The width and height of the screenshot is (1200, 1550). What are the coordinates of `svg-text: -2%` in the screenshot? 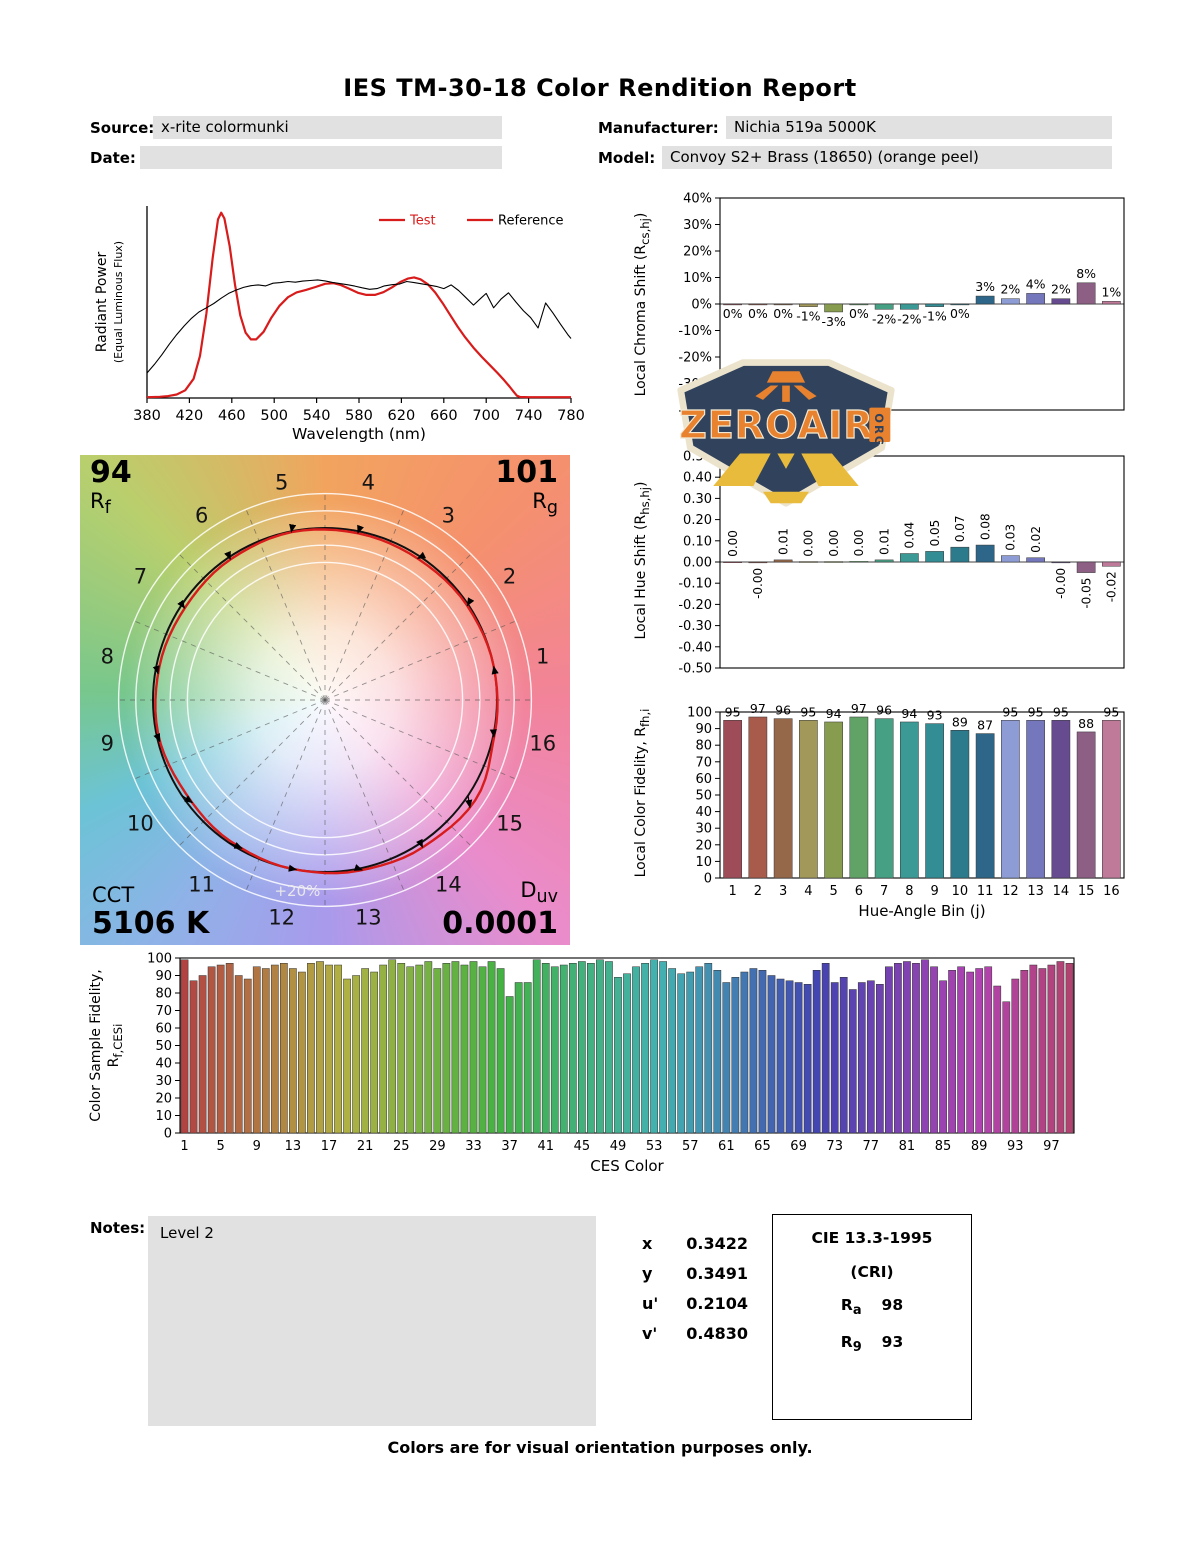 It's located at (884, 318).